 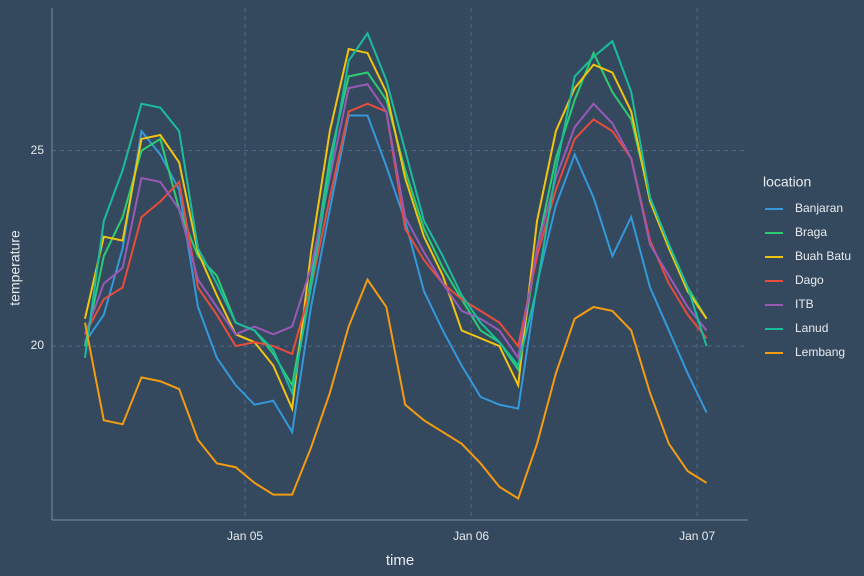 What do you see at coordinates (38, 345) in the screenshot?
I see `y-tick-label: 20` at bounding box center [38, 345].